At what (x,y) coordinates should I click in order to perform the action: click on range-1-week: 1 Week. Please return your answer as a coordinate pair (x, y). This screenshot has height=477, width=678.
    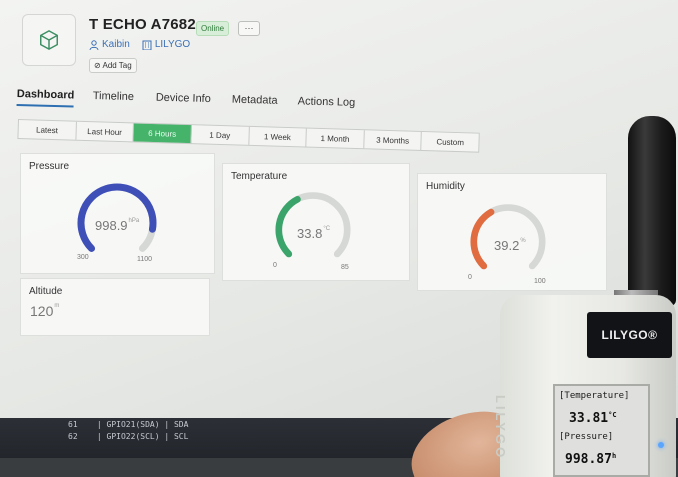
    Looking at the image, I should click on (277, 136).